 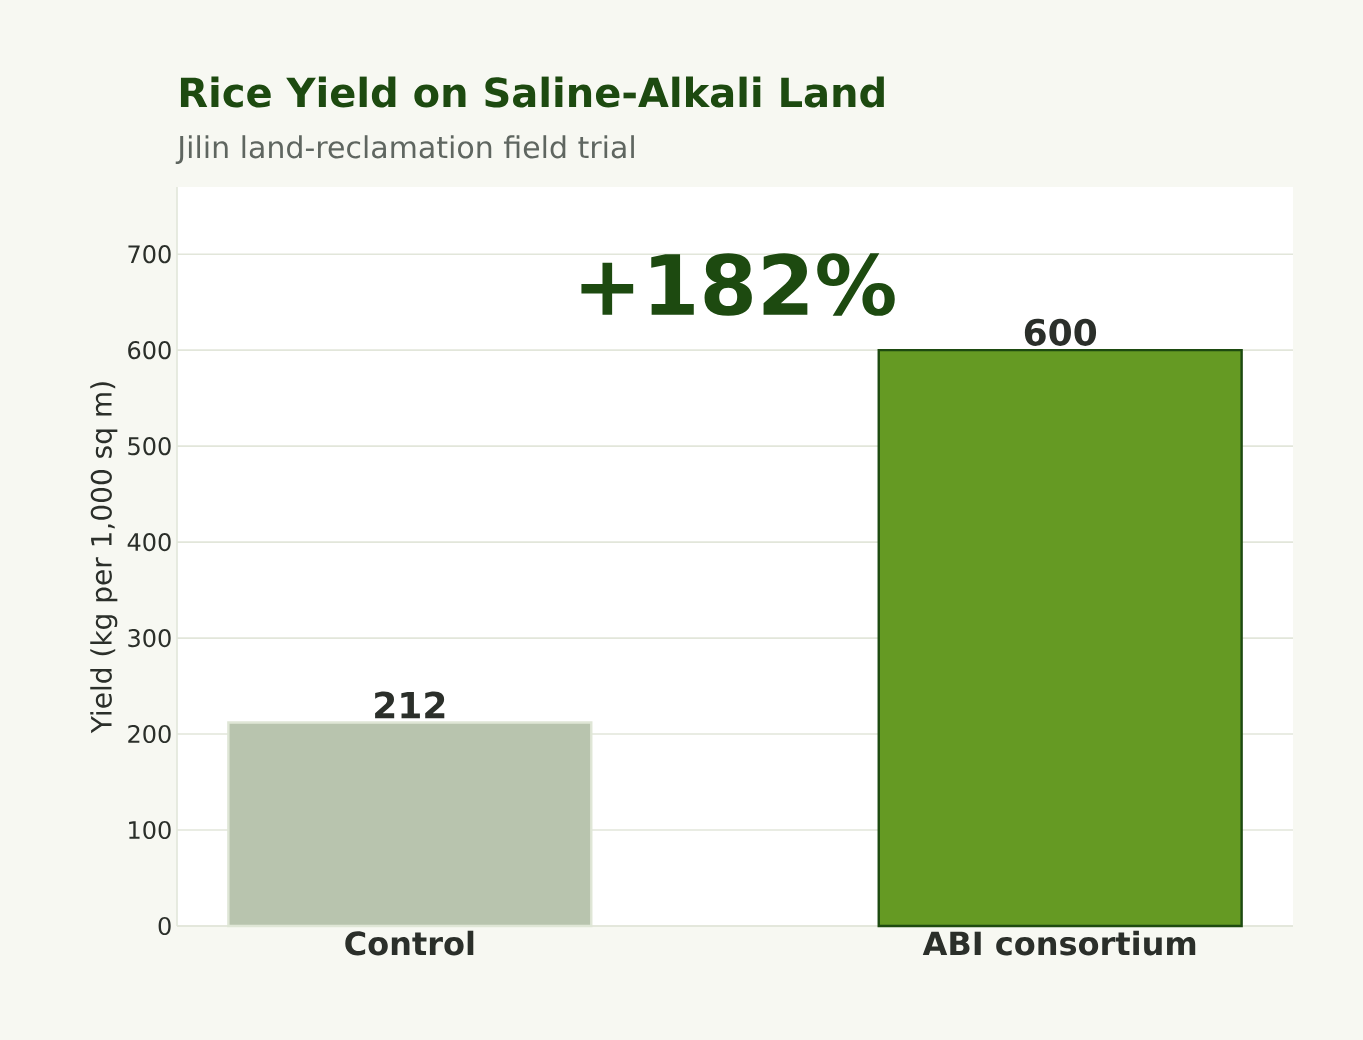 What do you see at coordinates (409, 943) in the screenshot?
I see `x-tick-label: Control` at bounding box center [409, 943].